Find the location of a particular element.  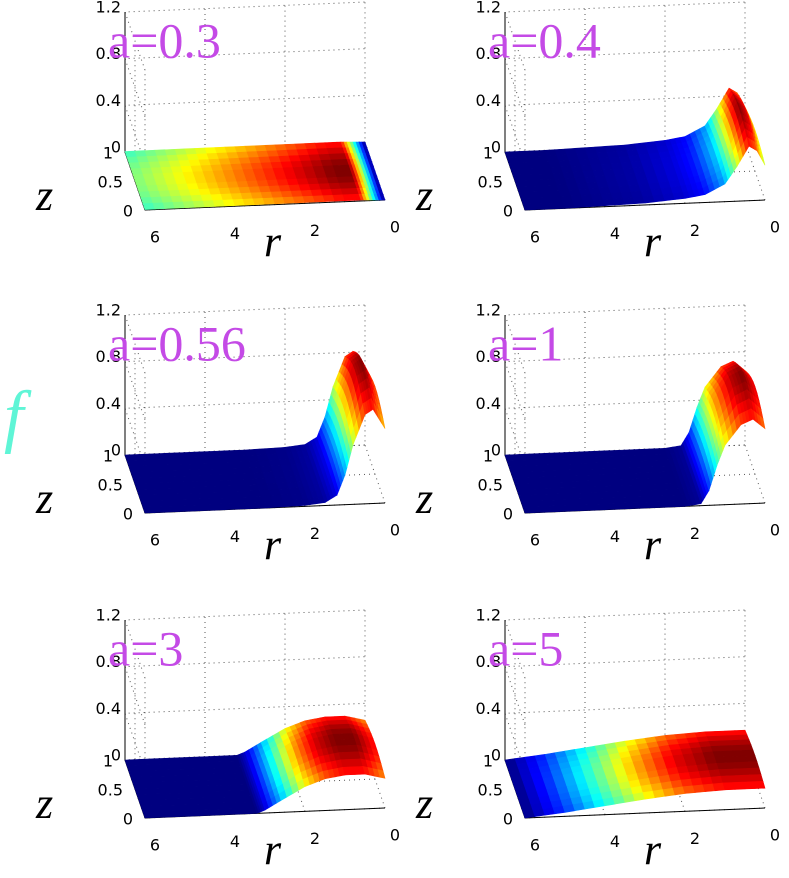

panel-title: a=3 is located at coordinates (145, 648).